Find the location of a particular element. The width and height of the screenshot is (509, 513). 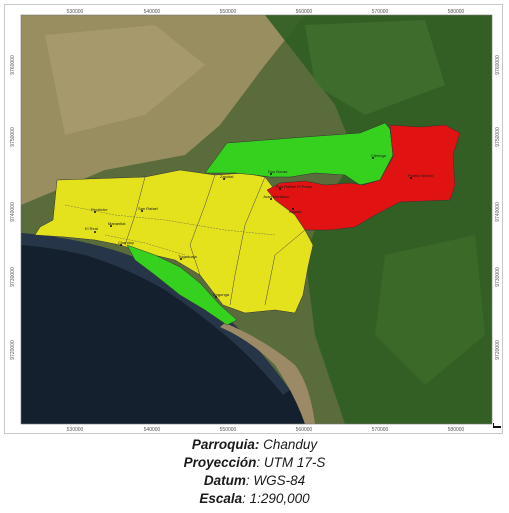

place-cienega: Ciénega is located at coordinates (379, 156).